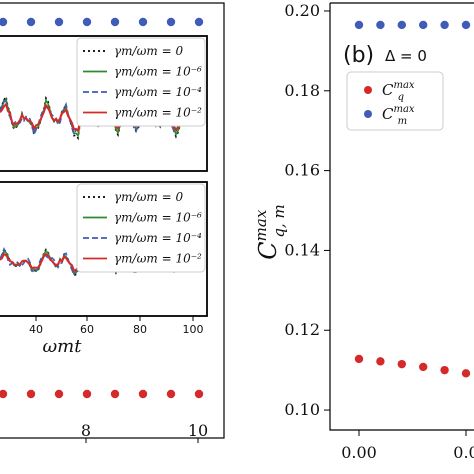  I want to click on inset-xtick: 60, so click(87, 329).